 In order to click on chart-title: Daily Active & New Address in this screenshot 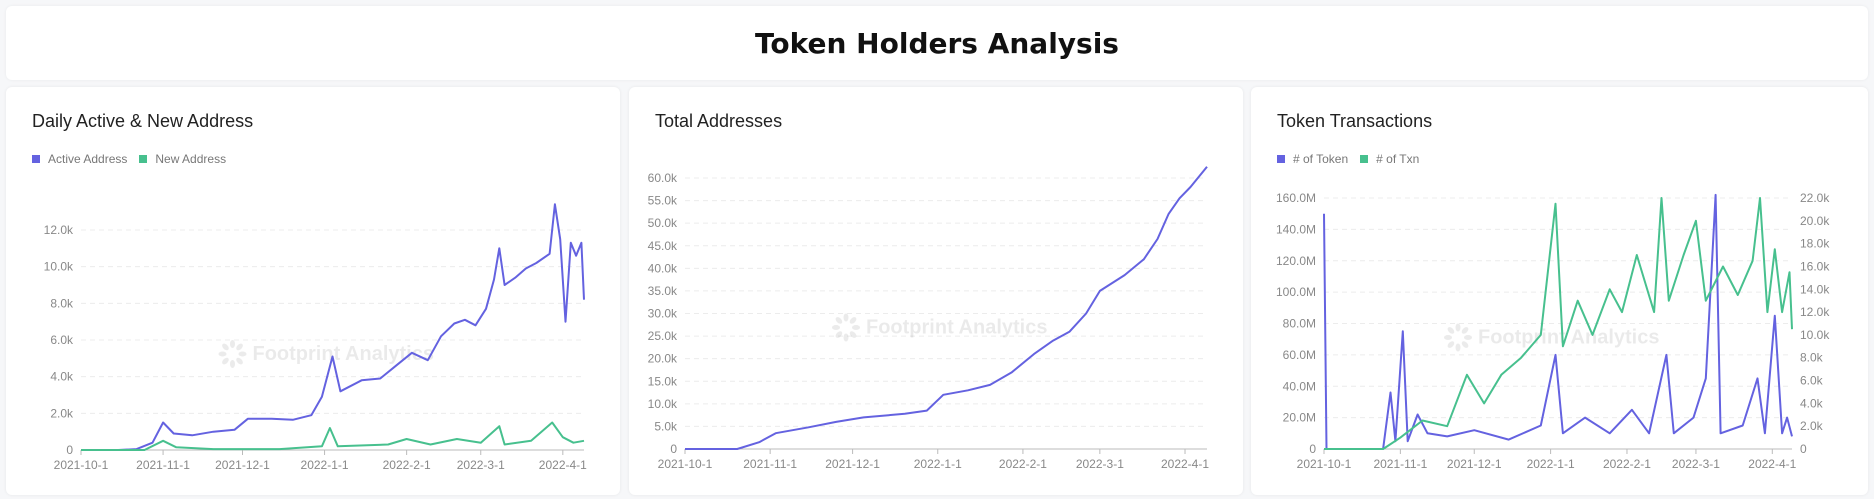, I will do `click(143, 121)`.